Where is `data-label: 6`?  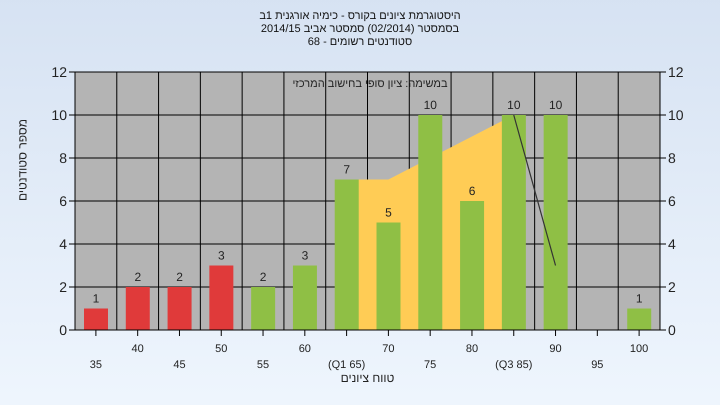
data-label: 6 is located at coordinates (472, 191).